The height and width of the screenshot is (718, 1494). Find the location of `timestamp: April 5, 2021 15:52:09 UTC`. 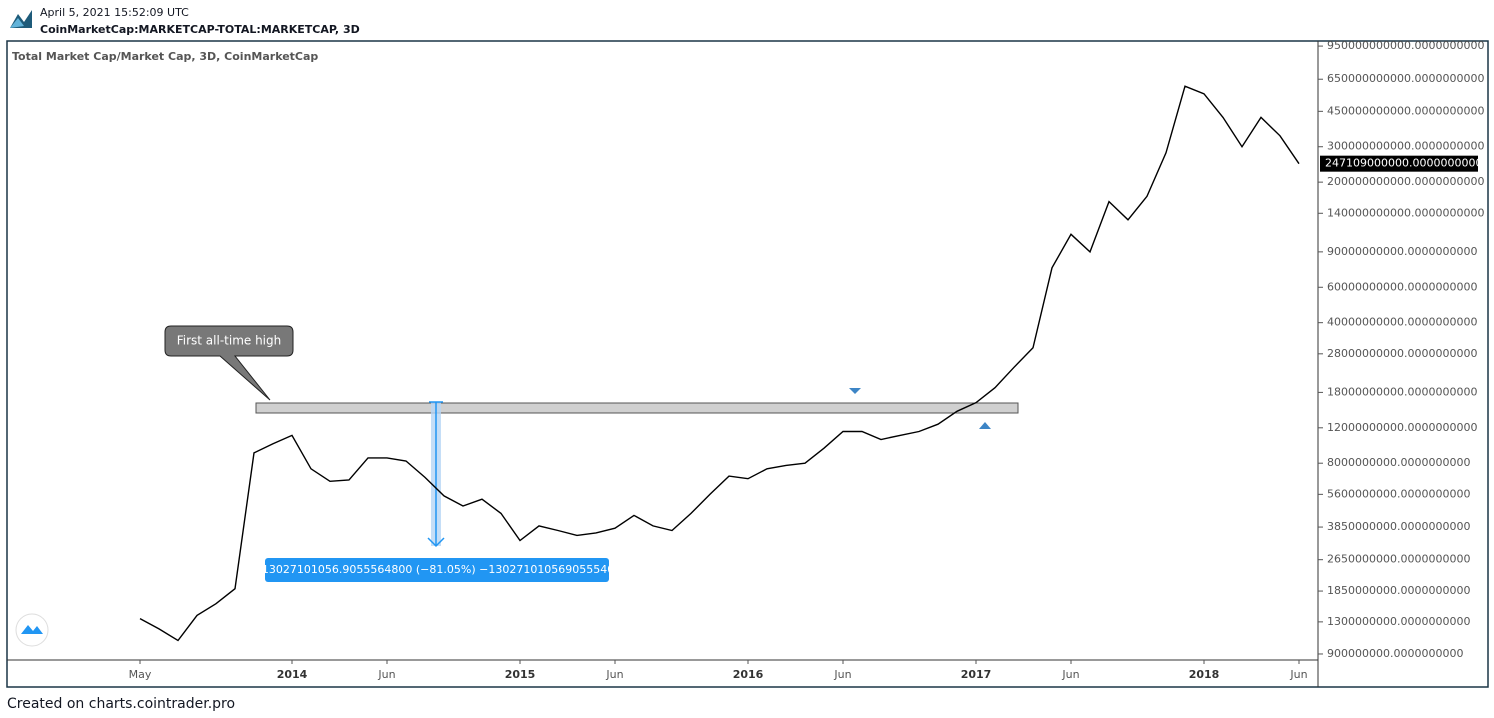

timestamp: April 5, 2021 15:52:09 UTC is located at coordinates (114, 12).